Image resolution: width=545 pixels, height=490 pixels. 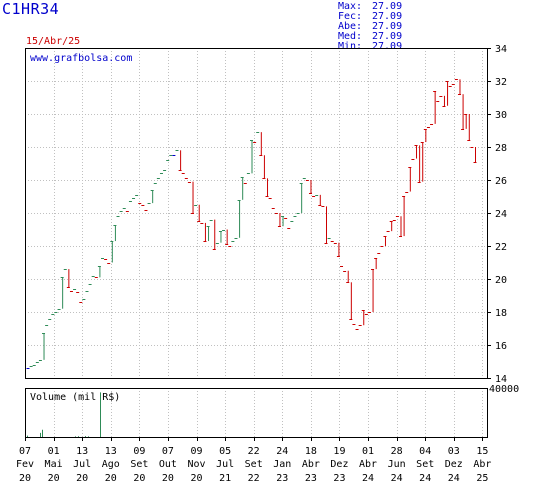 I want to click on stat-max: Max: 27.09, so click(x=370, y=7).